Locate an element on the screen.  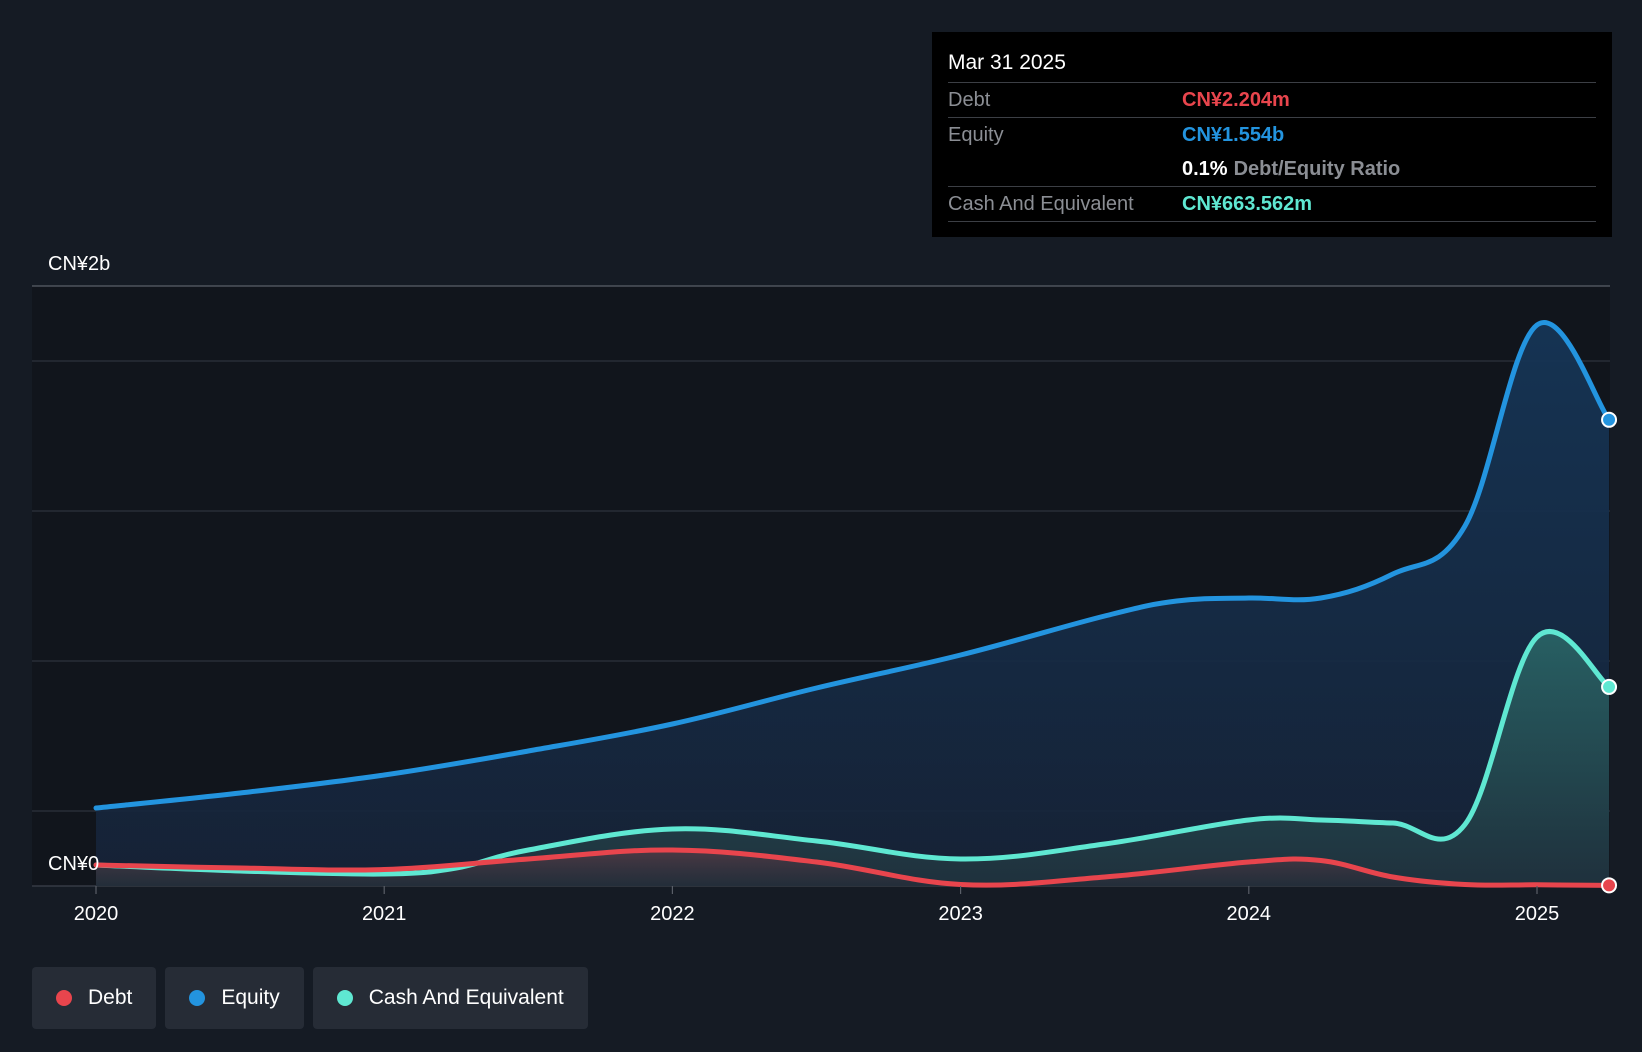
legend-debt-label: Debt is located at coordinates (110, 997).